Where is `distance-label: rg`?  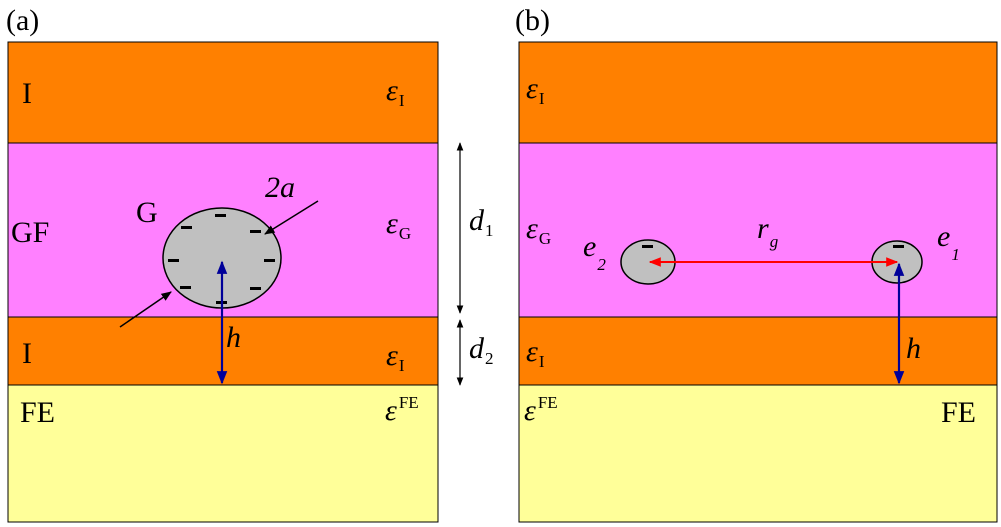 distance-label: rg is located at coordinates (767, 231).